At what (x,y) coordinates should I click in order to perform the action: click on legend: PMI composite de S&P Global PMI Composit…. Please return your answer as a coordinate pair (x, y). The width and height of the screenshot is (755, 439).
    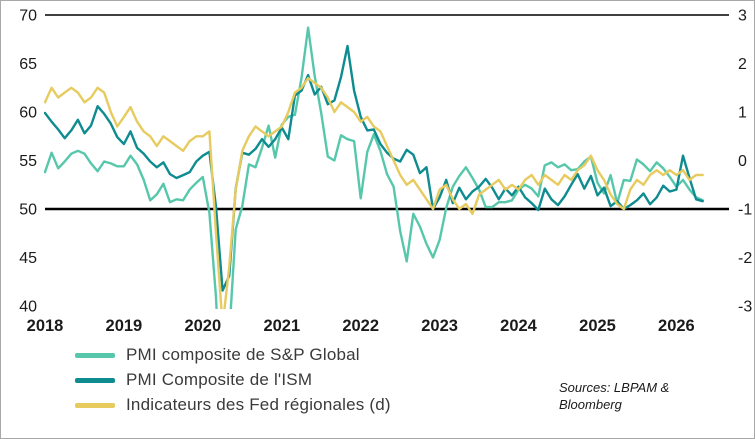
    Looking at the image, I should click on (233, 380).